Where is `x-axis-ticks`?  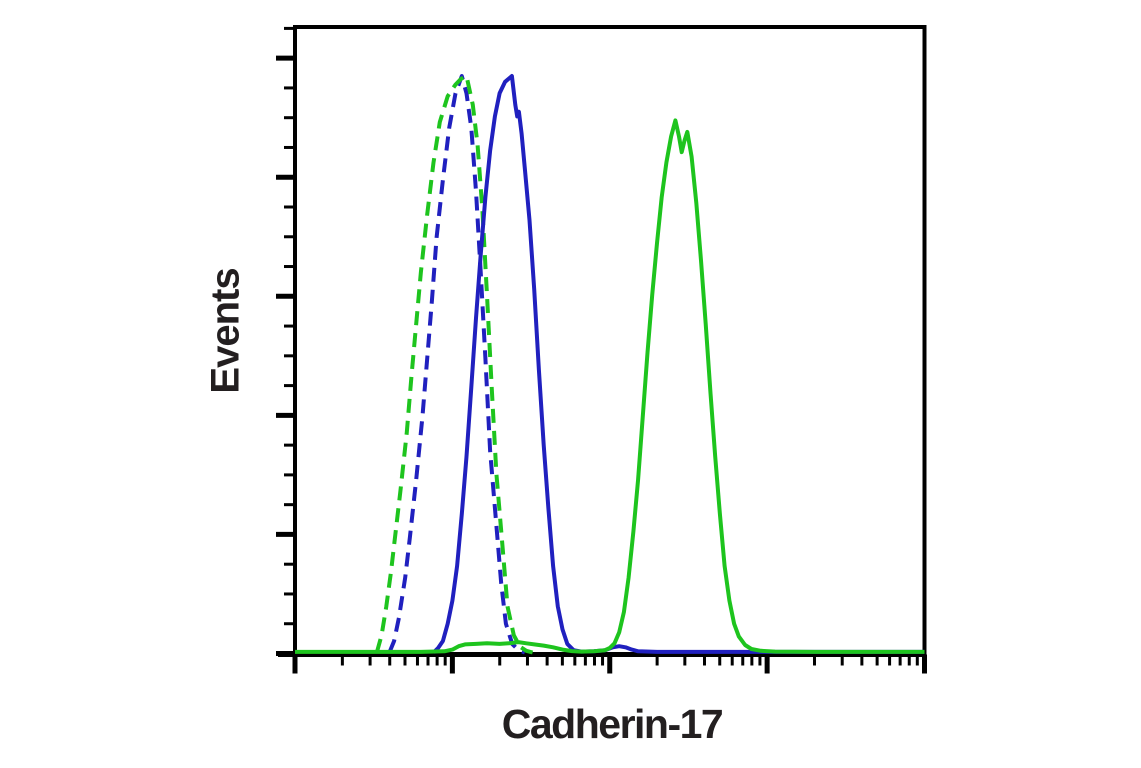 x-axis-ticks is located at coordinates (609, 664).